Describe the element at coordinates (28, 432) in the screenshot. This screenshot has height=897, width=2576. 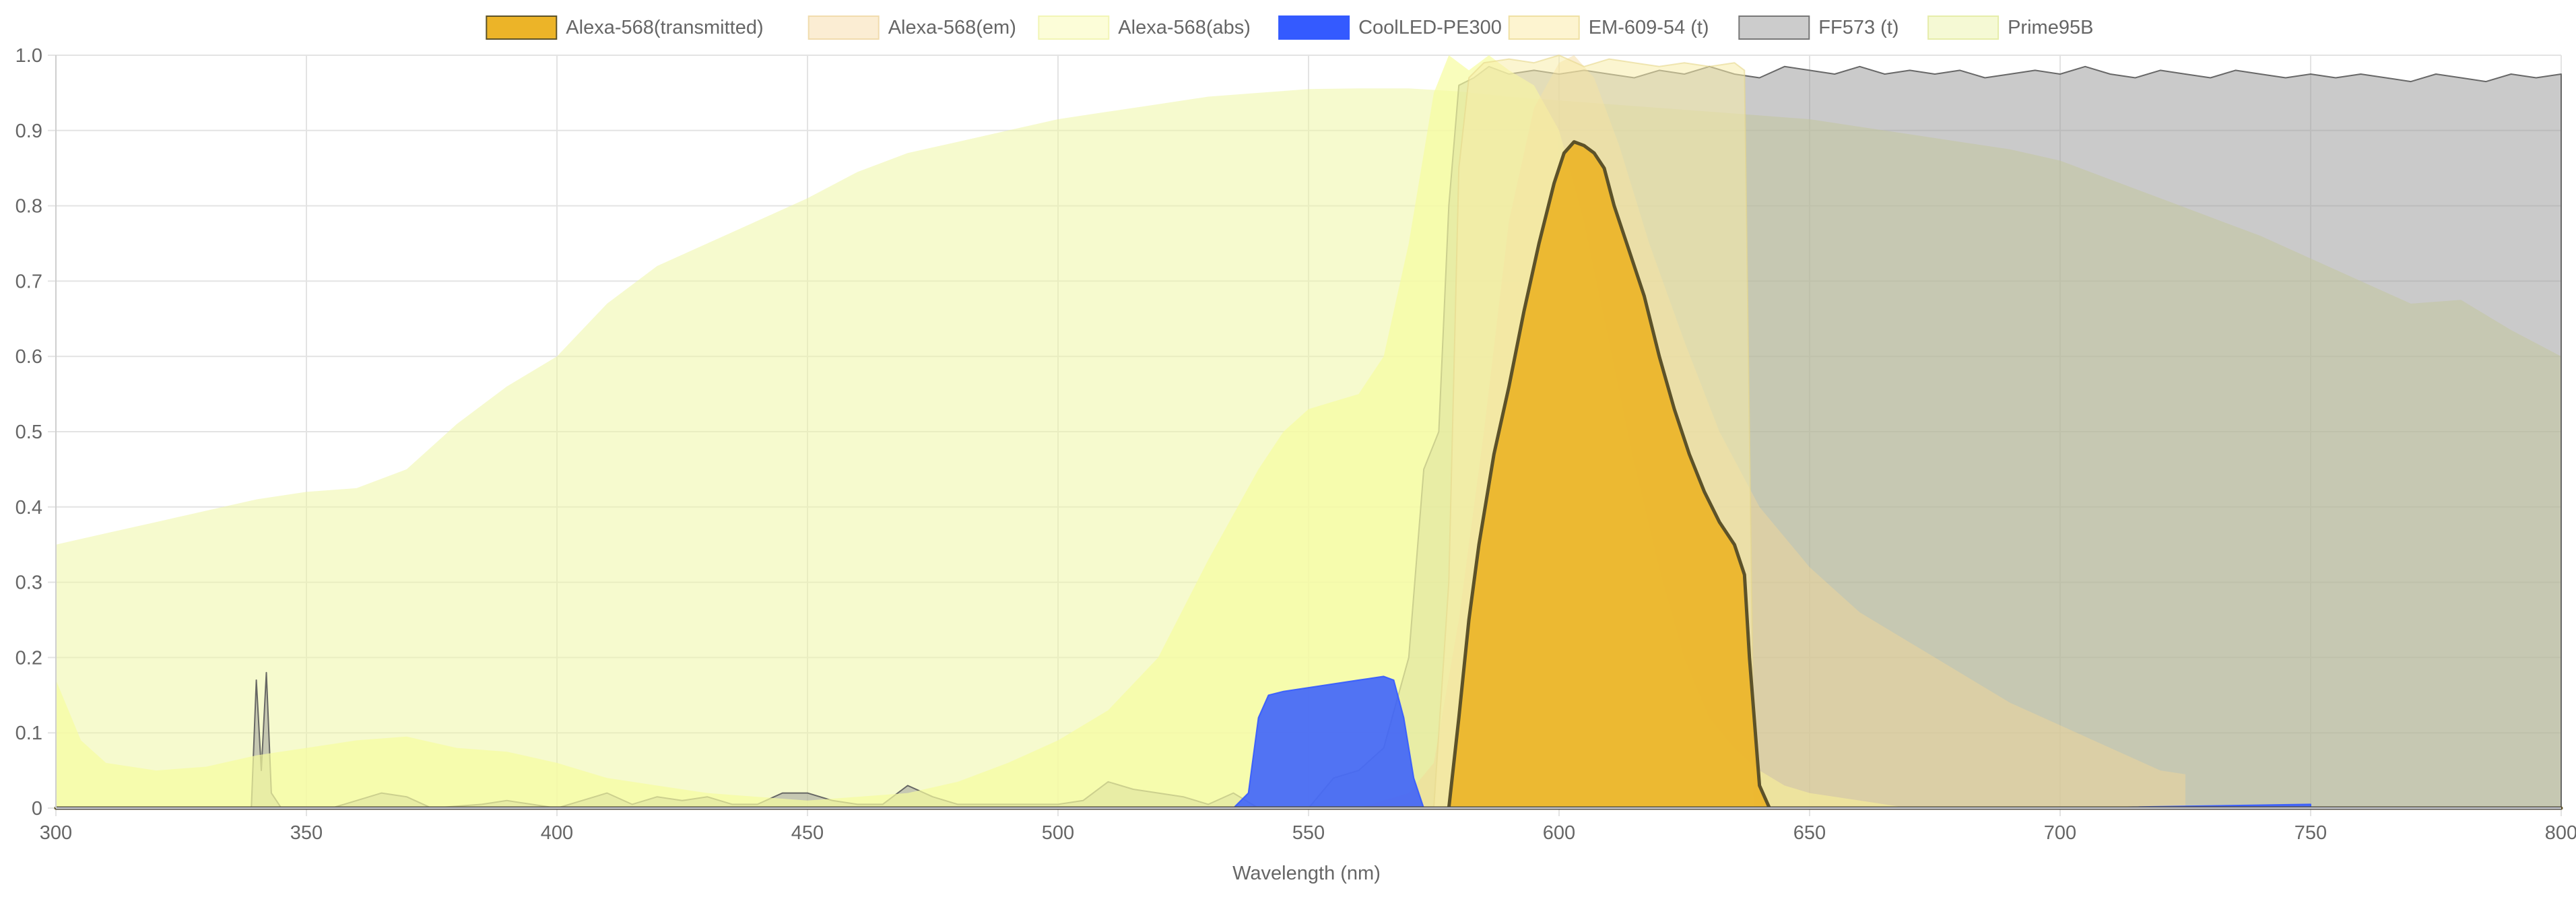
I see `y-tick-label: 0.5` at that location.